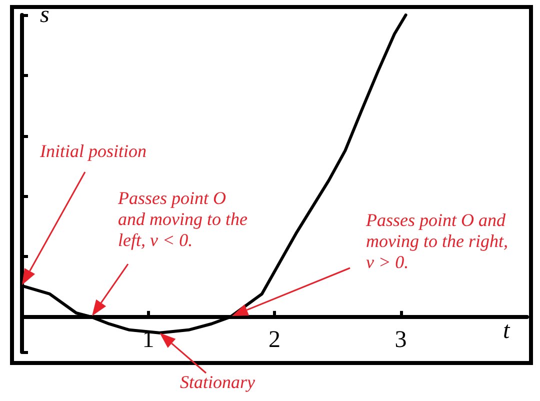 The image size is (540, 401). Describe the element at coordinates (94, 151) in the screenshot. I see `annotation: Initial position` at that location.